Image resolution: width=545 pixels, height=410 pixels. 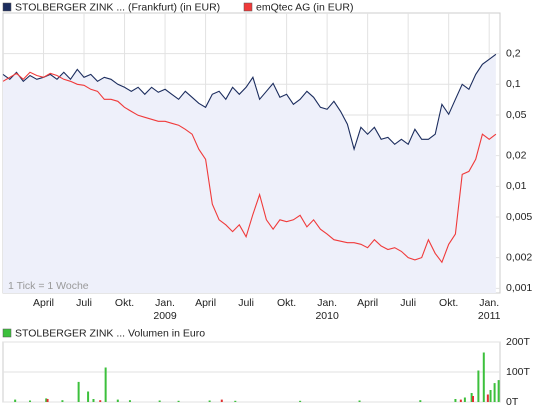 I want to click on y-tick-label: 0,01, so click(x=516, y=186).